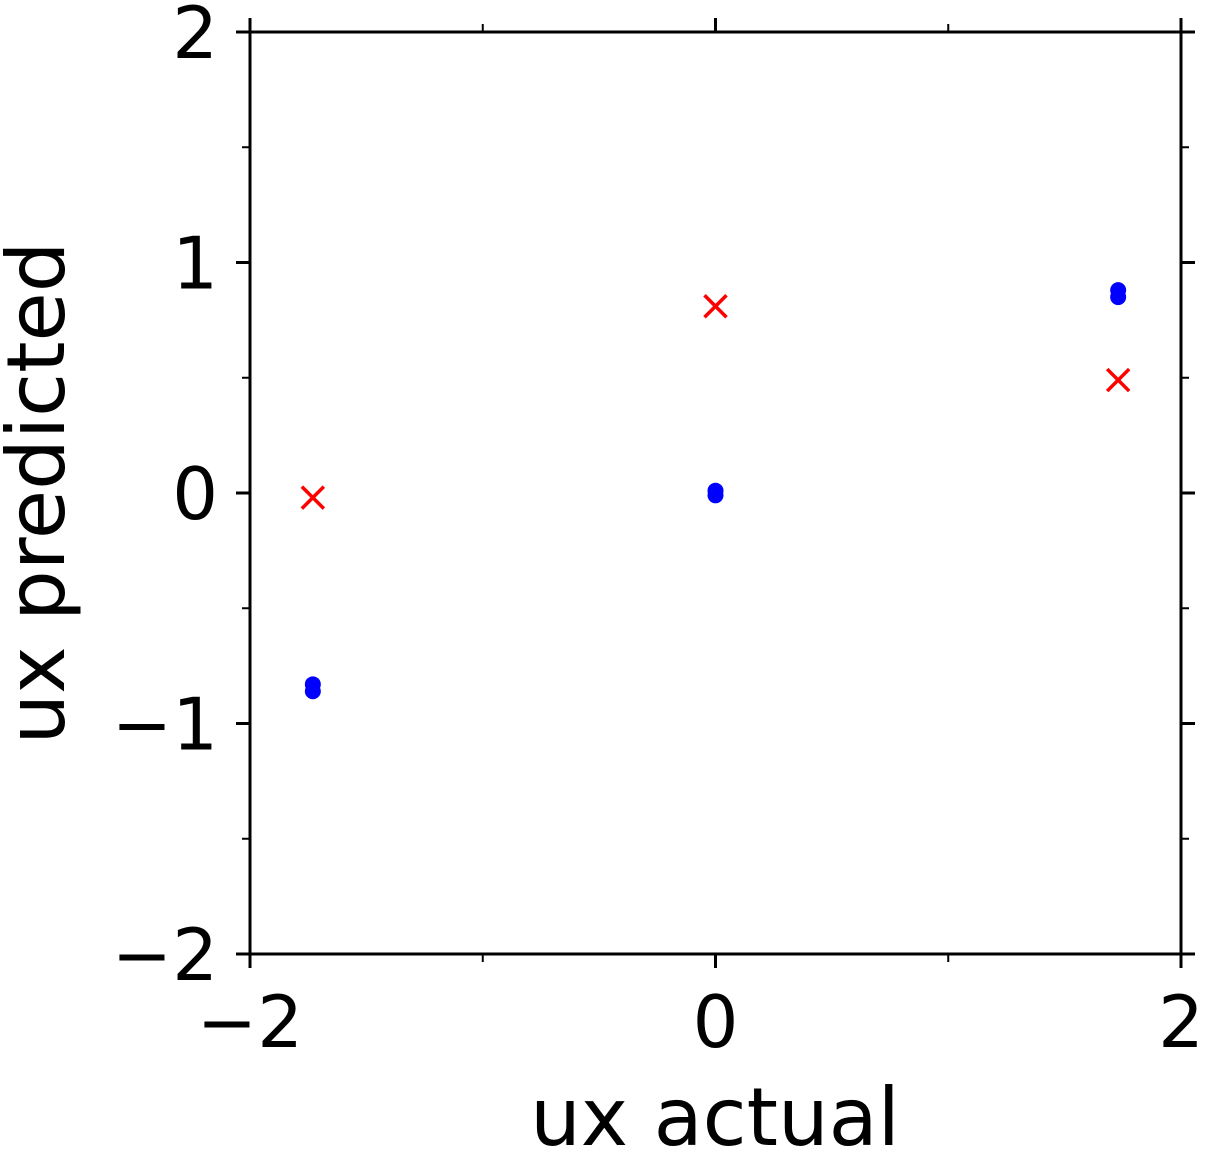 The image size is (1206, 1163). What do you see at coordinates (195, 37) in the screenshot?
I see `y-tick-label: 2` at bounding box center [195, 37].